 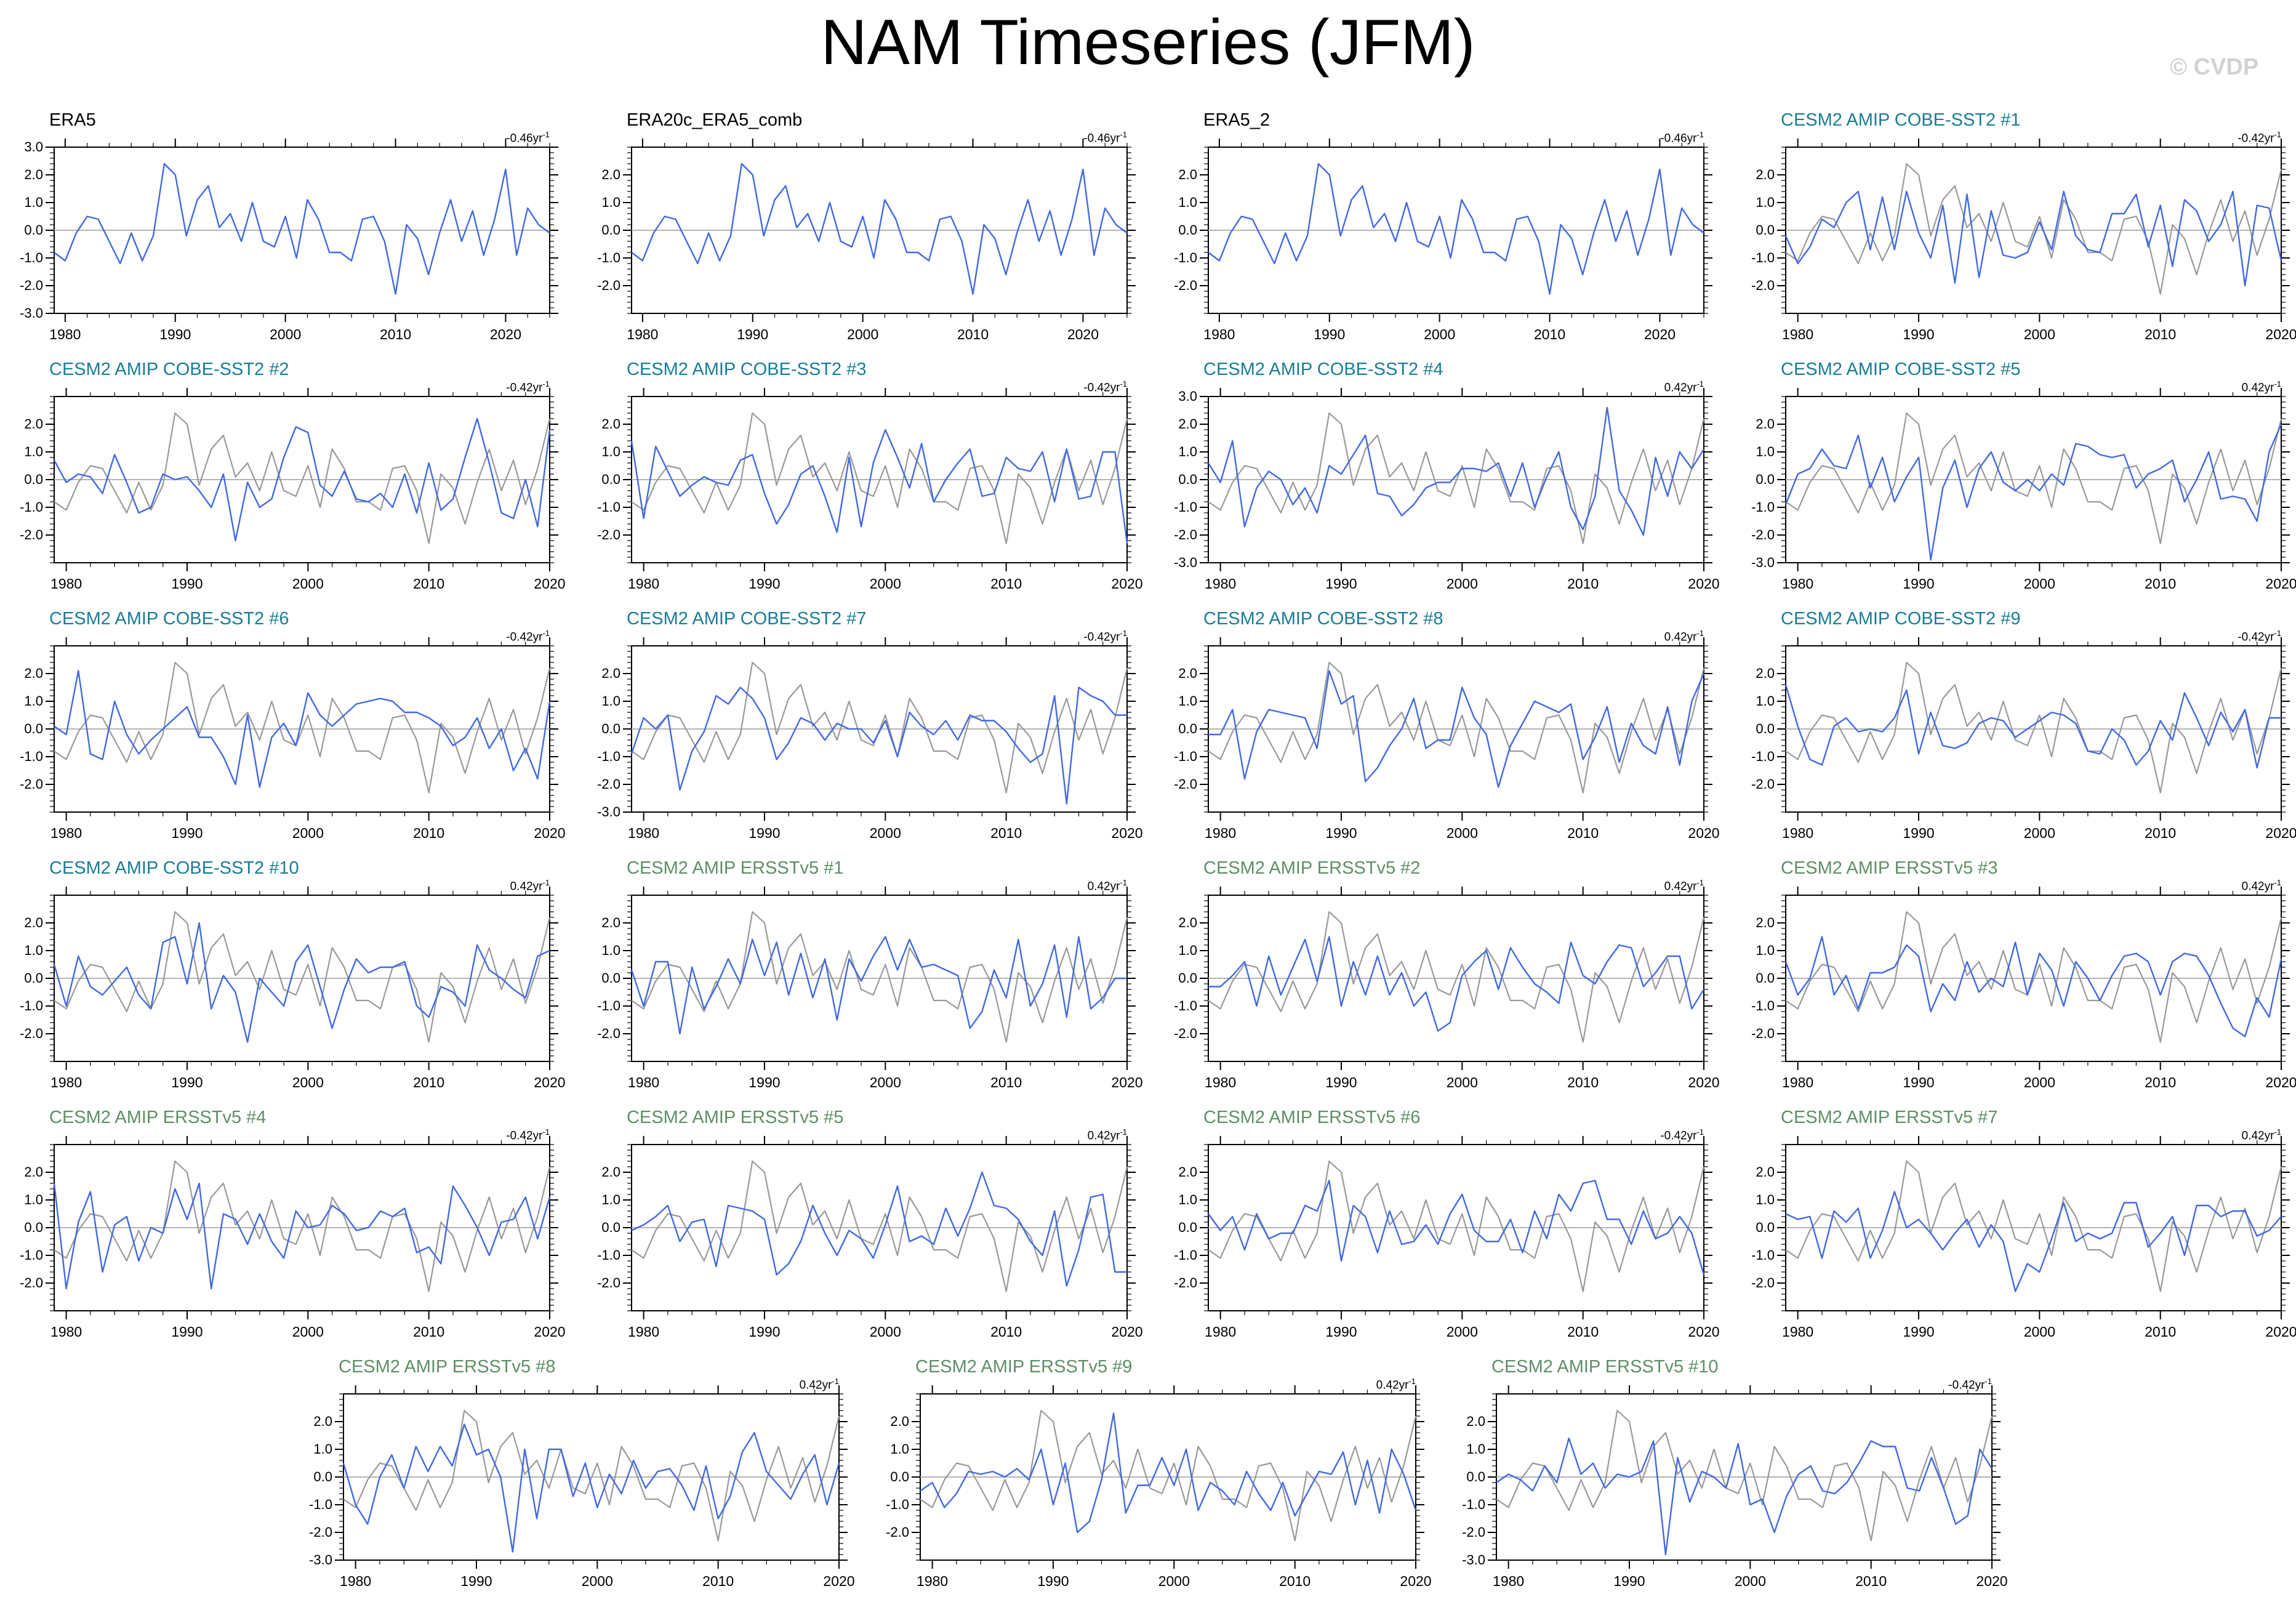 What do you see at coordinates (1236, 120) in the screenshot?
I see `panel-title: ERA5_2` at bounding box center [1236, 120].